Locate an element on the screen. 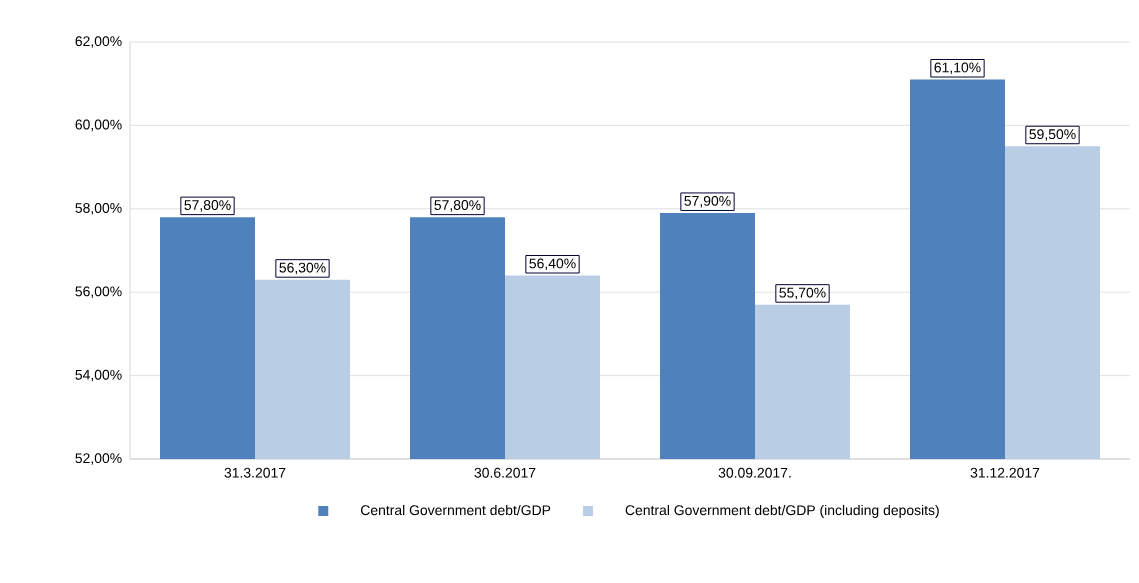  legend-label: Central Government debt/GDP (including deposits) is located at coordinates (782, 511).